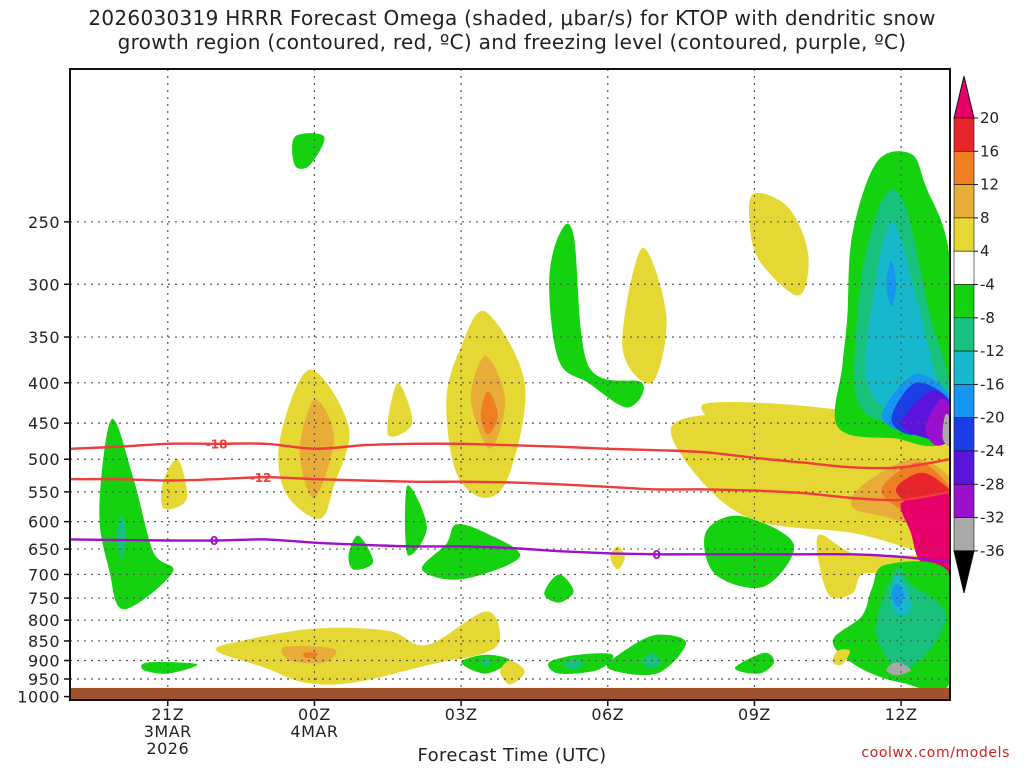  What do you see at coordinates (992, 384) in the screenshot?
I see `colorbar-label: -16` at bounding box center [992, 384].